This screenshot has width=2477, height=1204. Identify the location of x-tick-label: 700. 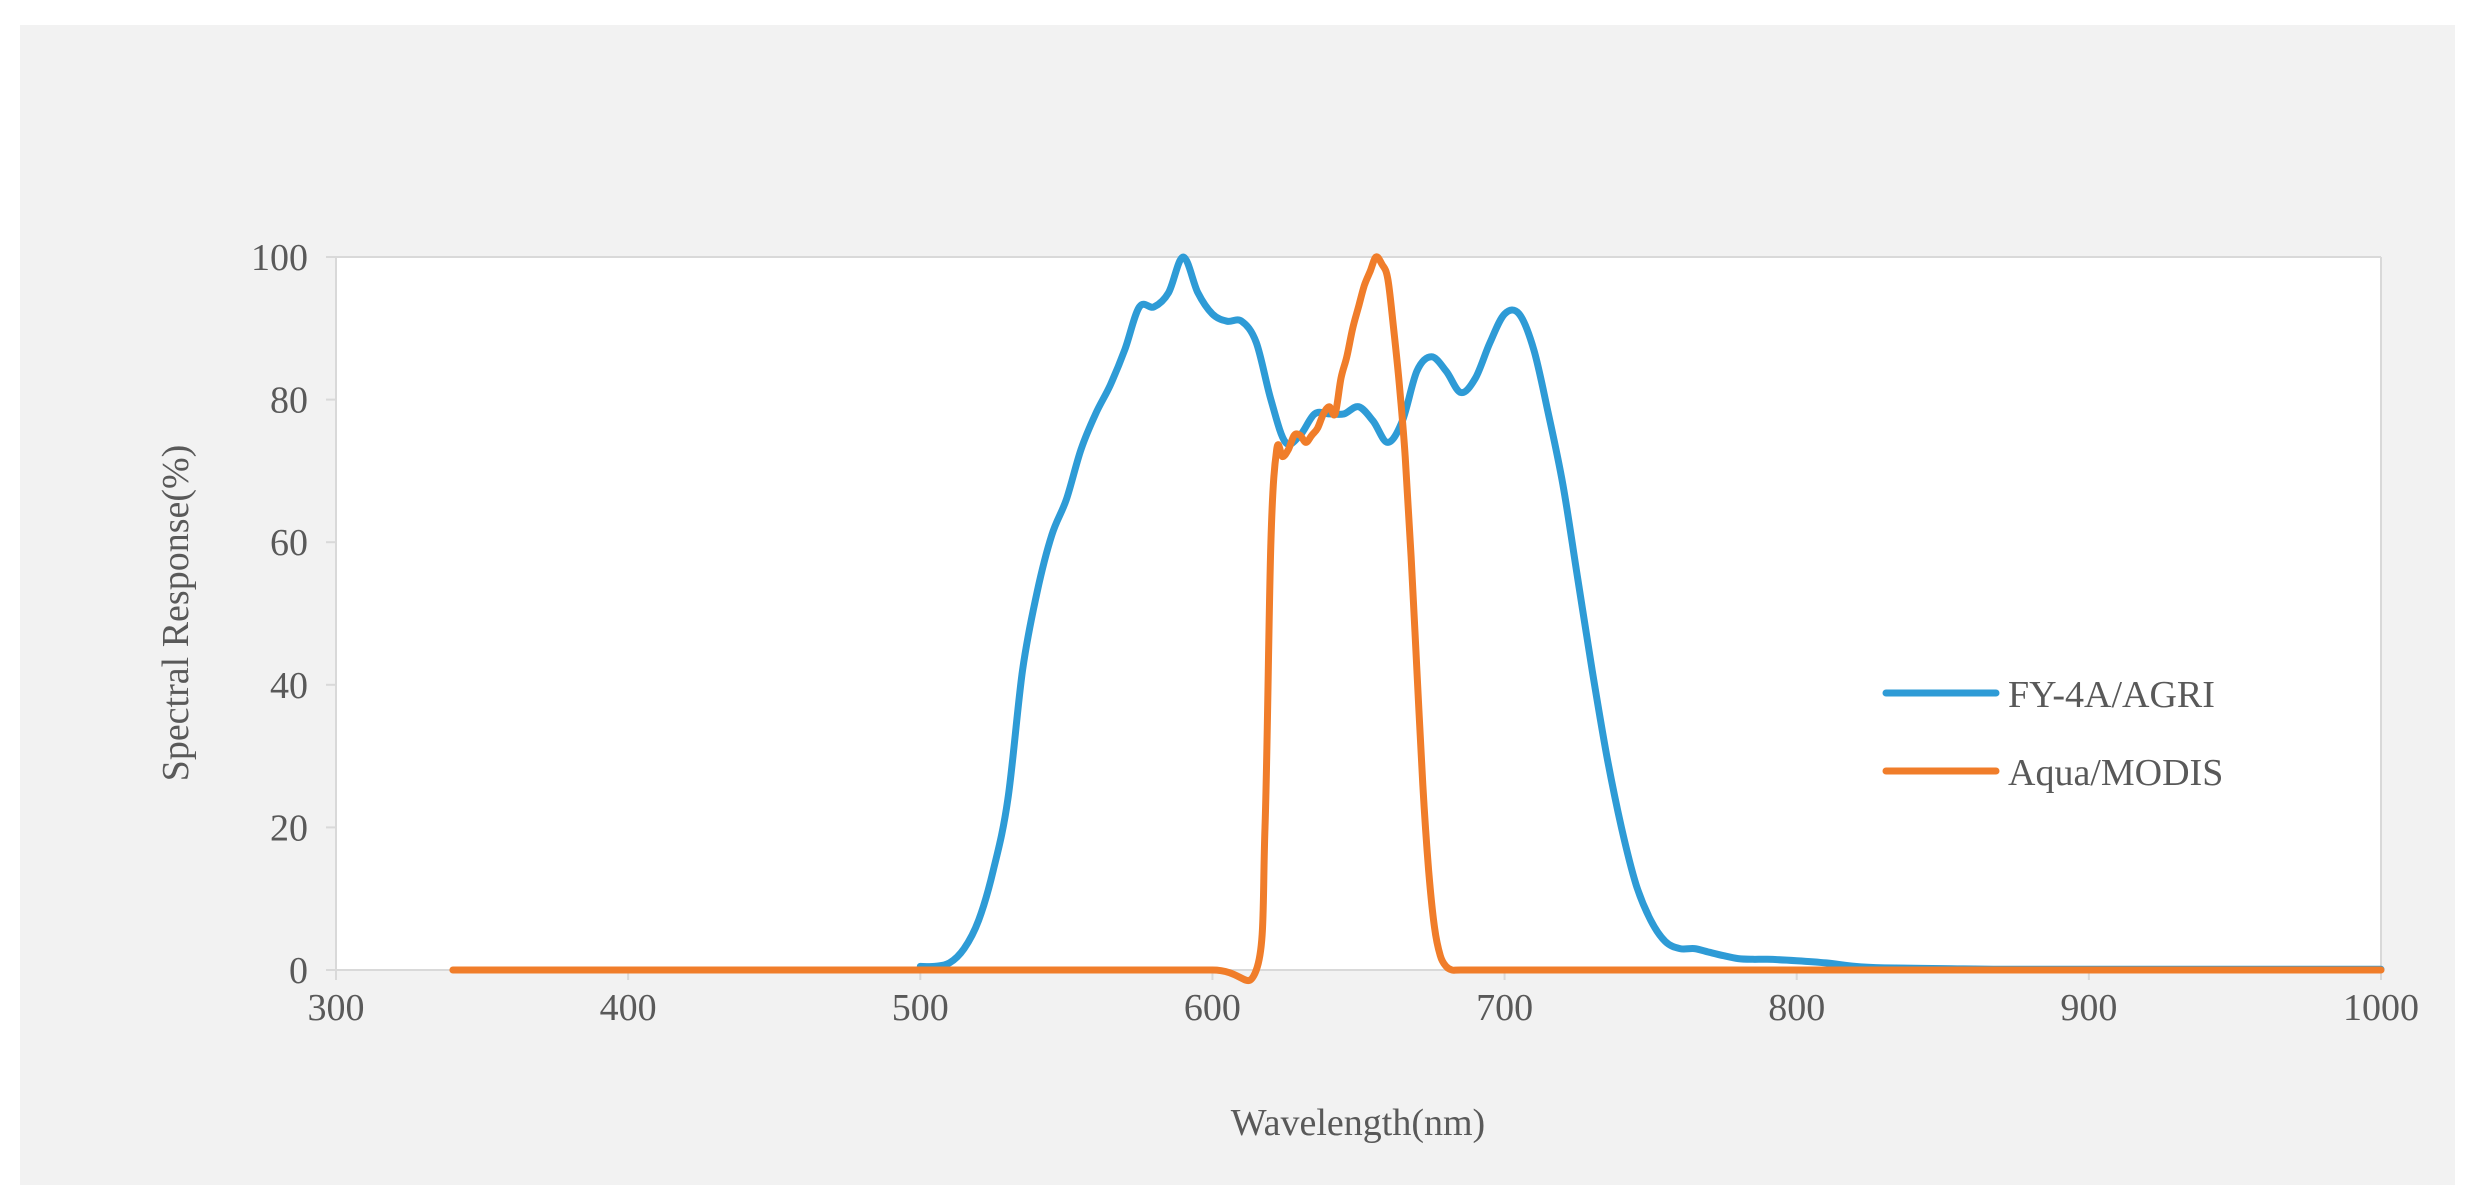
(1504, 1008).